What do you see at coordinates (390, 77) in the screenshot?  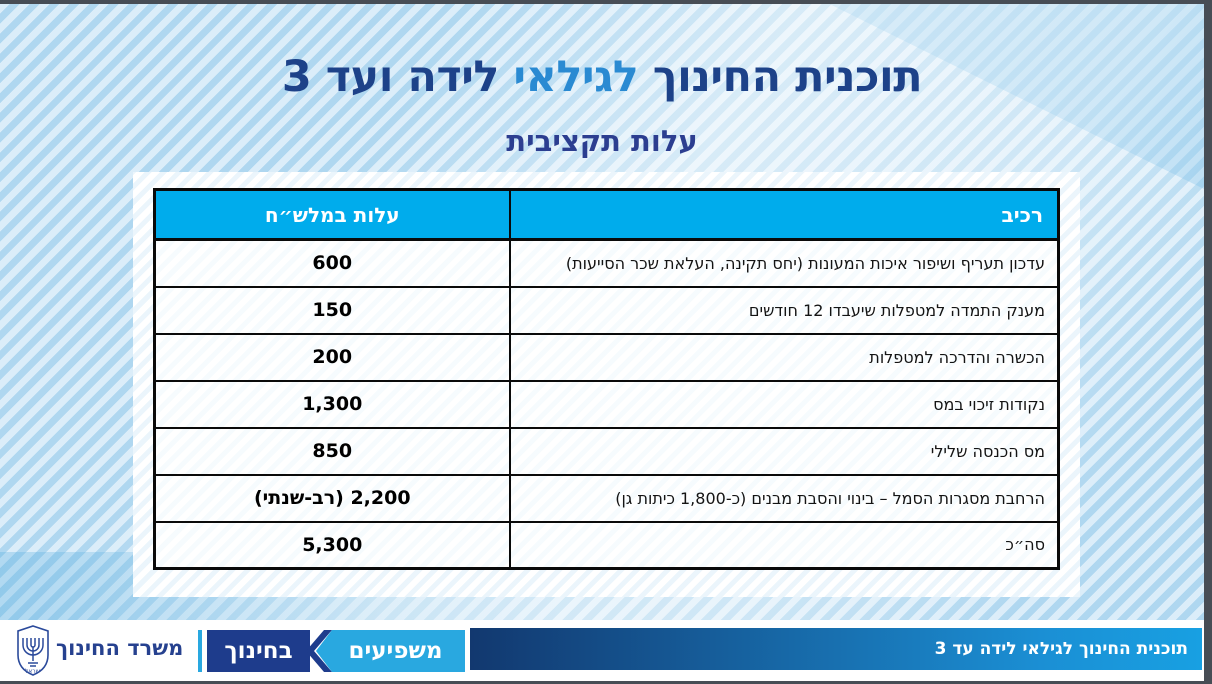 I see `title-part-dark2: לידה ועד 3` at bounding box center [390, 77].